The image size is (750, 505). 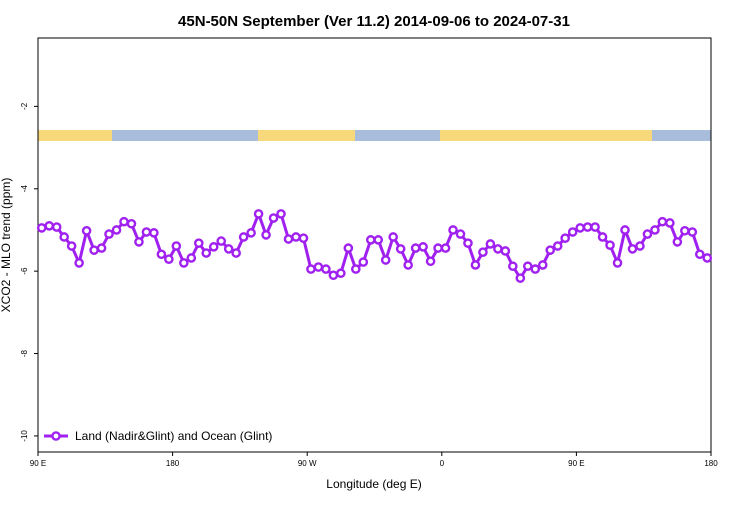 What do you see at coordinates (173, 436) in the screenshot?
I see `legend-label: Land (Nadir&Glint) and Ocean (Glint)` at bounding box center [173, 436].